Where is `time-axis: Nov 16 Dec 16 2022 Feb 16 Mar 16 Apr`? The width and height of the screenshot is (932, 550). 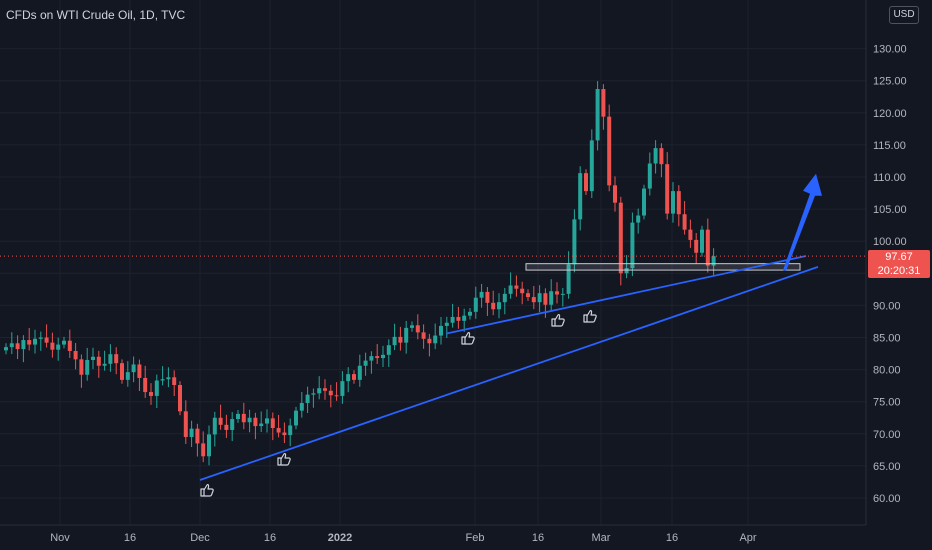 time-axis: Nov 16 Dec 16 2022 Feb 16 Mar 16 Apr is located at coordinates (403, 538).